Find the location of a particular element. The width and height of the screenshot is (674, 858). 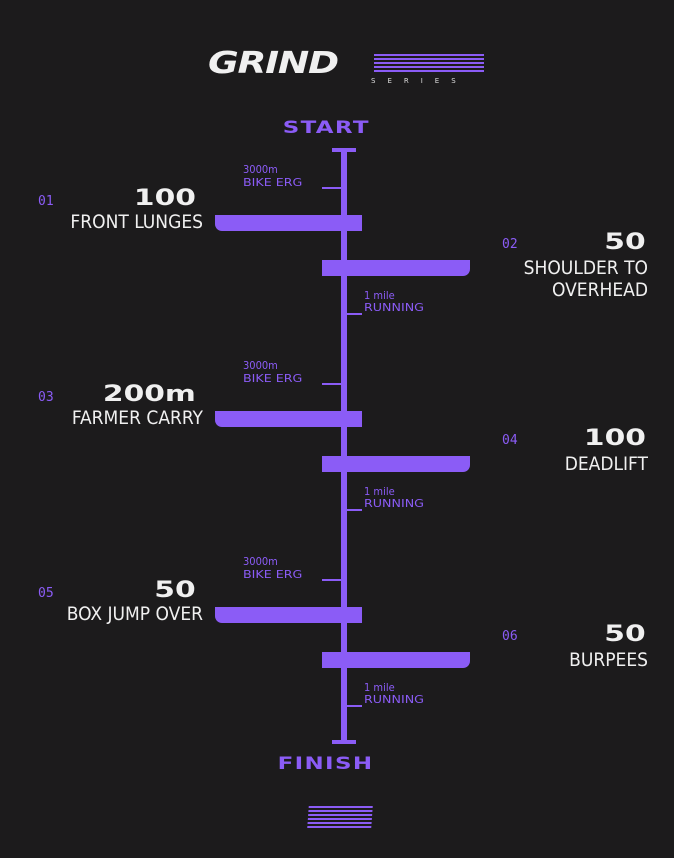

exercise-number: 01 is located at coordinates (46, 201).